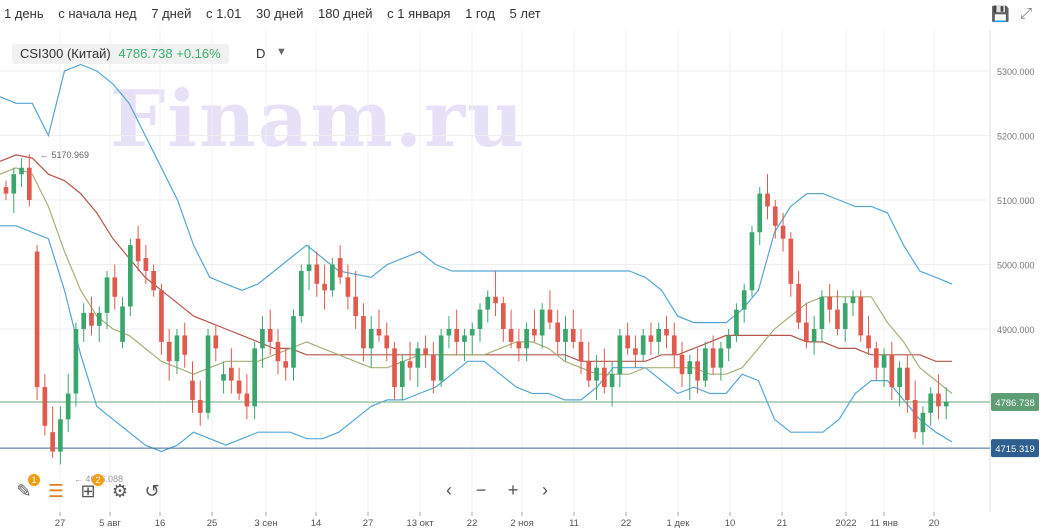 This screenshot has width=1042, height=531. What do you see at coordinates (261, 53) in the screenshot?
I see `interval-selector: D` at bounding box center [261, 53].